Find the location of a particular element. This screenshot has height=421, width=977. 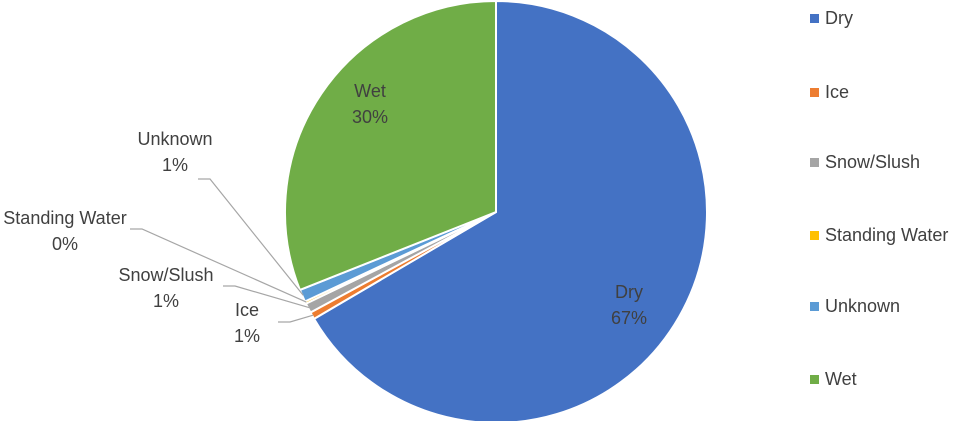

data-label-category-snow-slush: Snow/Slush is located at coordinates (165, 275).